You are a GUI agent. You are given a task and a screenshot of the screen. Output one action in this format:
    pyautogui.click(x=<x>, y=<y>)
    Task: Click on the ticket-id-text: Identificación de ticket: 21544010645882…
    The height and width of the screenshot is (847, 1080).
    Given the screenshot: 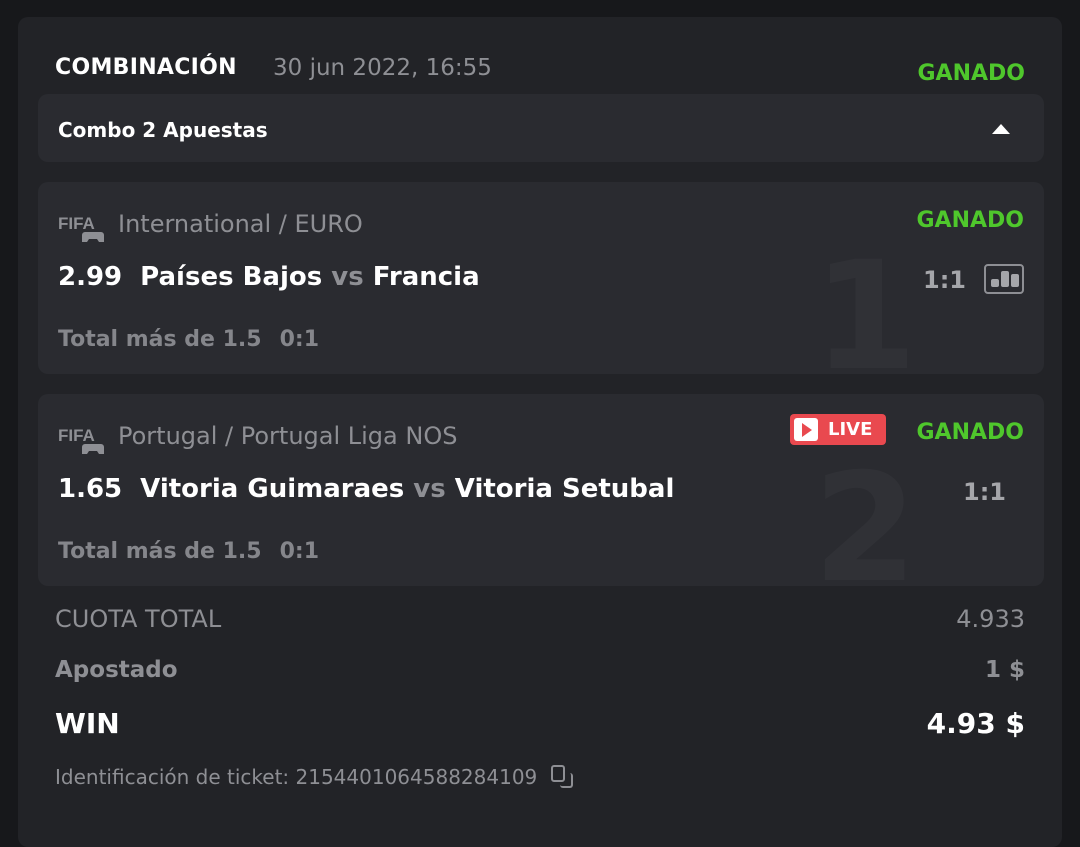 What is the action you would take?
    pyautogui.click(x=296, y=777)
    